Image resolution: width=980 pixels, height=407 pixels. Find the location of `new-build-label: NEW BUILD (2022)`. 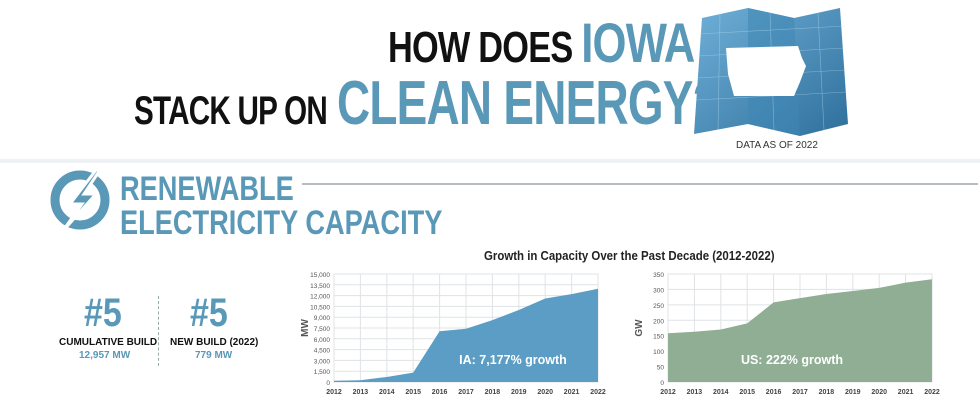

new-build-label: NEW BUILD (2022) is located at coordinates (214, 342).